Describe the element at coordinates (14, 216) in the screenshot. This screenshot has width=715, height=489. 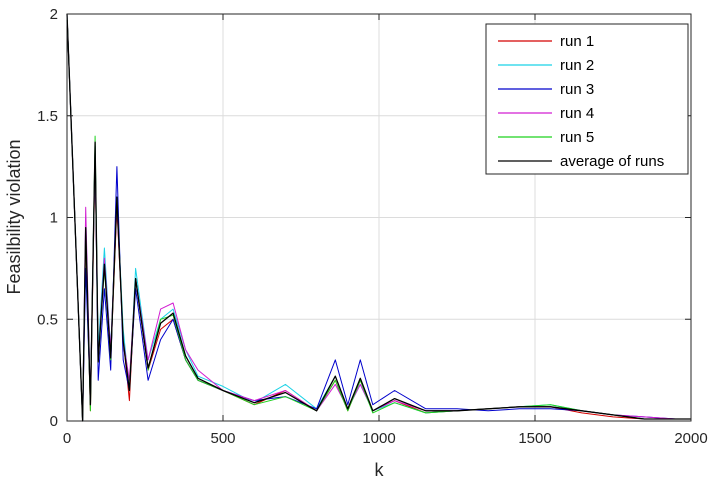
I see `y-axis-label: Feasilbility violation` at that location.